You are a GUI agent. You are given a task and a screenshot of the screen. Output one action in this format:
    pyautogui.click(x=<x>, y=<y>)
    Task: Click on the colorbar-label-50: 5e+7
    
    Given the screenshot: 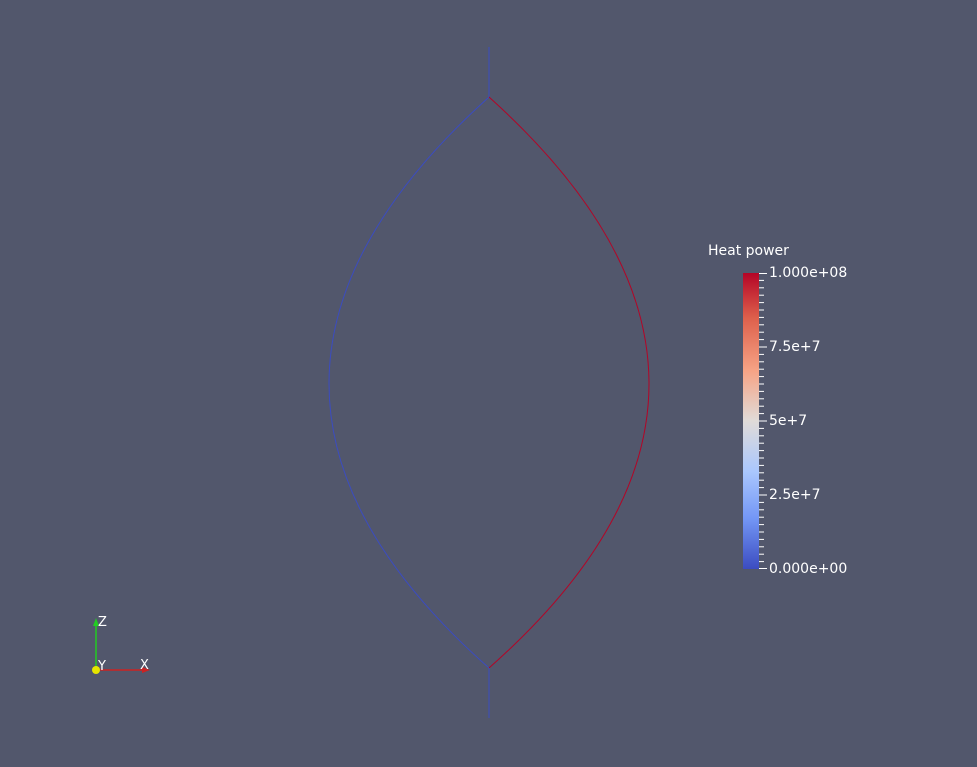 What is the action you would take?
    pyautogui.click(x=788, y=421)
    